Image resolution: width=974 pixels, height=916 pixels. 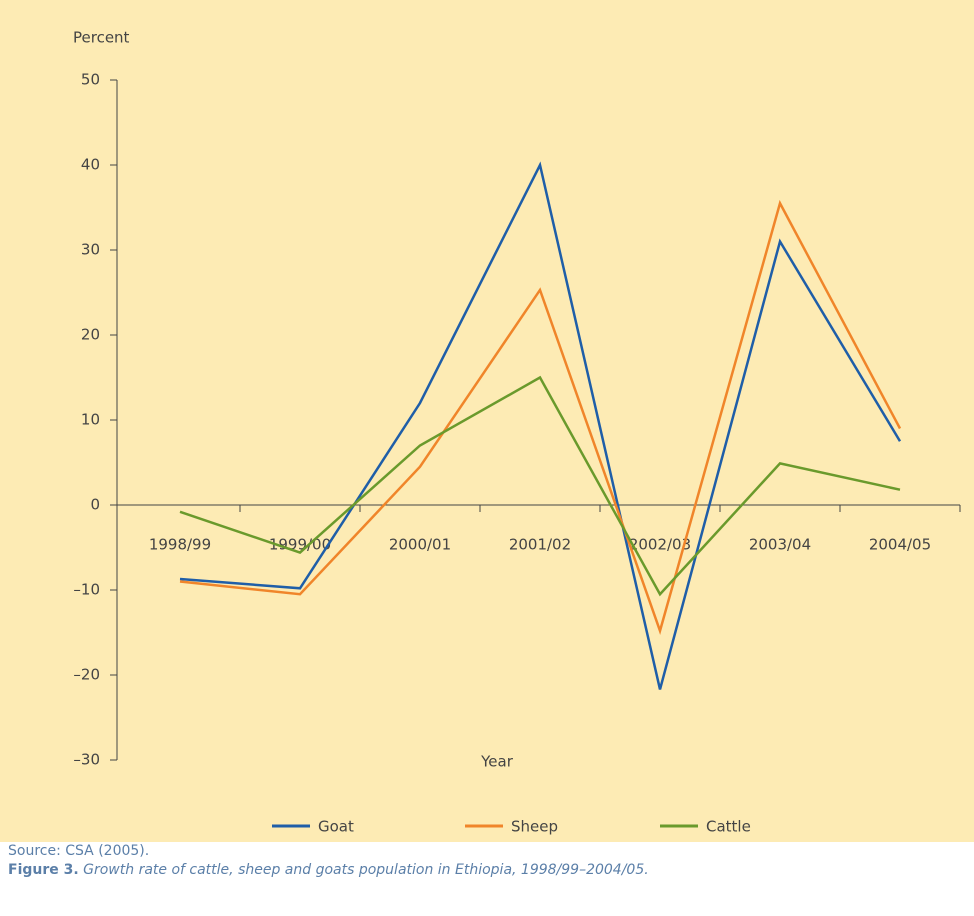 What do you see at coordinates (95, 505) in the screenshot?
I see `y-tick-label: 0` at bounding box center [95, 505].